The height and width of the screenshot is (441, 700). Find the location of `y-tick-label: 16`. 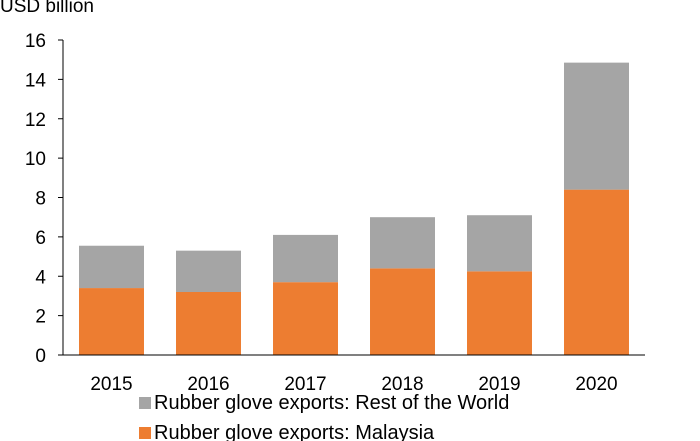

y-tick-label: 16 is located at coordinates (35, 41).